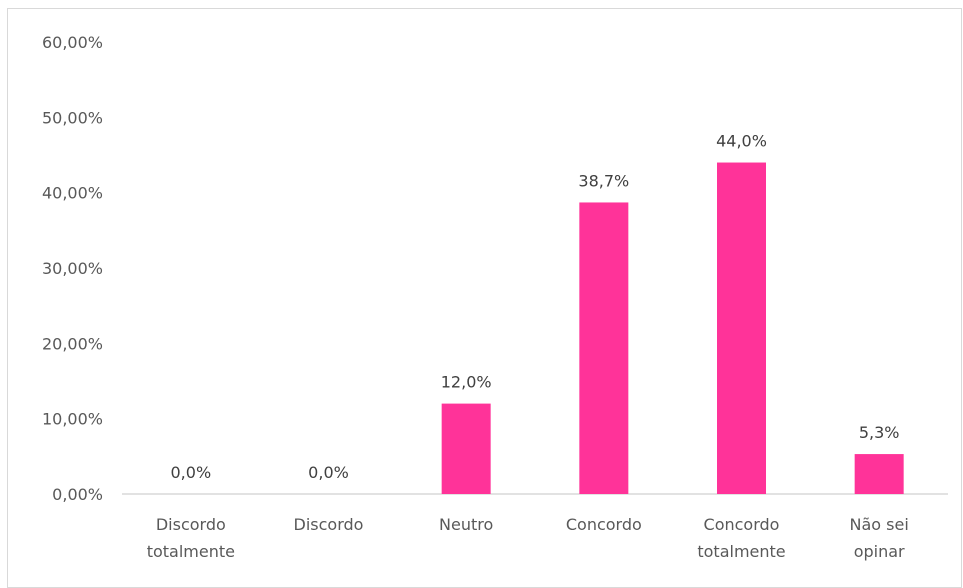  What do you see at coordinates (741, 141) in the screenshot?
I see `data-label: 44,0%` at bounding box center [741, 141].